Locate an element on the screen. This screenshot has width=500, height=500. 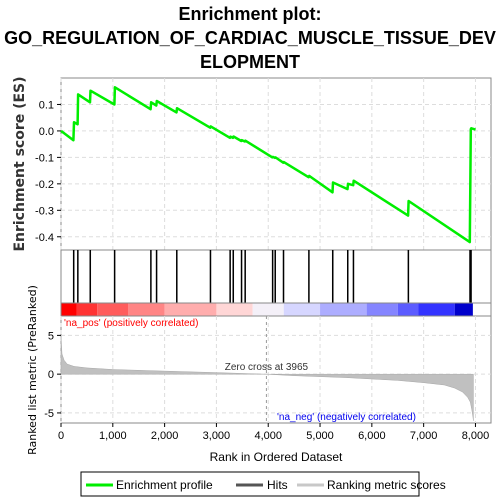
legend-enrichment-label: Enrichment profile is located at coordinates (164, 485).